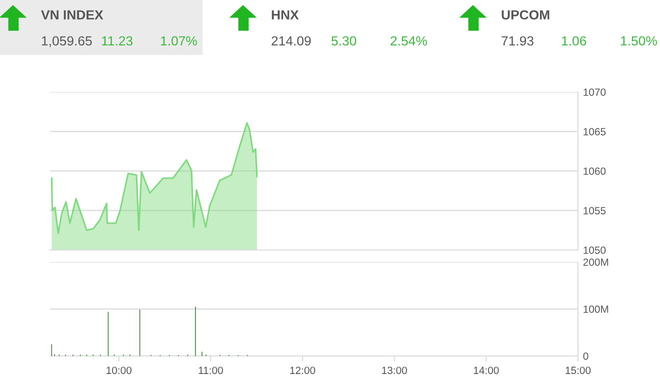 The image size is (660, 385). Describe the element at coordinates (394, 370) in the screenshot. I see `x-tick-label: 13:00` at that location.